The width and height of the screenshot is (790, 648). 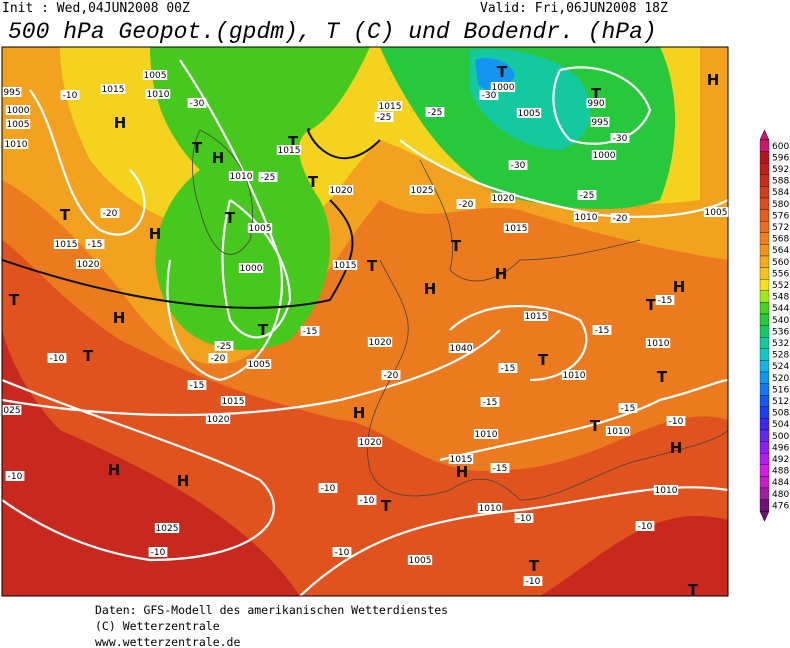 I want to click on legend-label: 544, so click(x=780, y=309).